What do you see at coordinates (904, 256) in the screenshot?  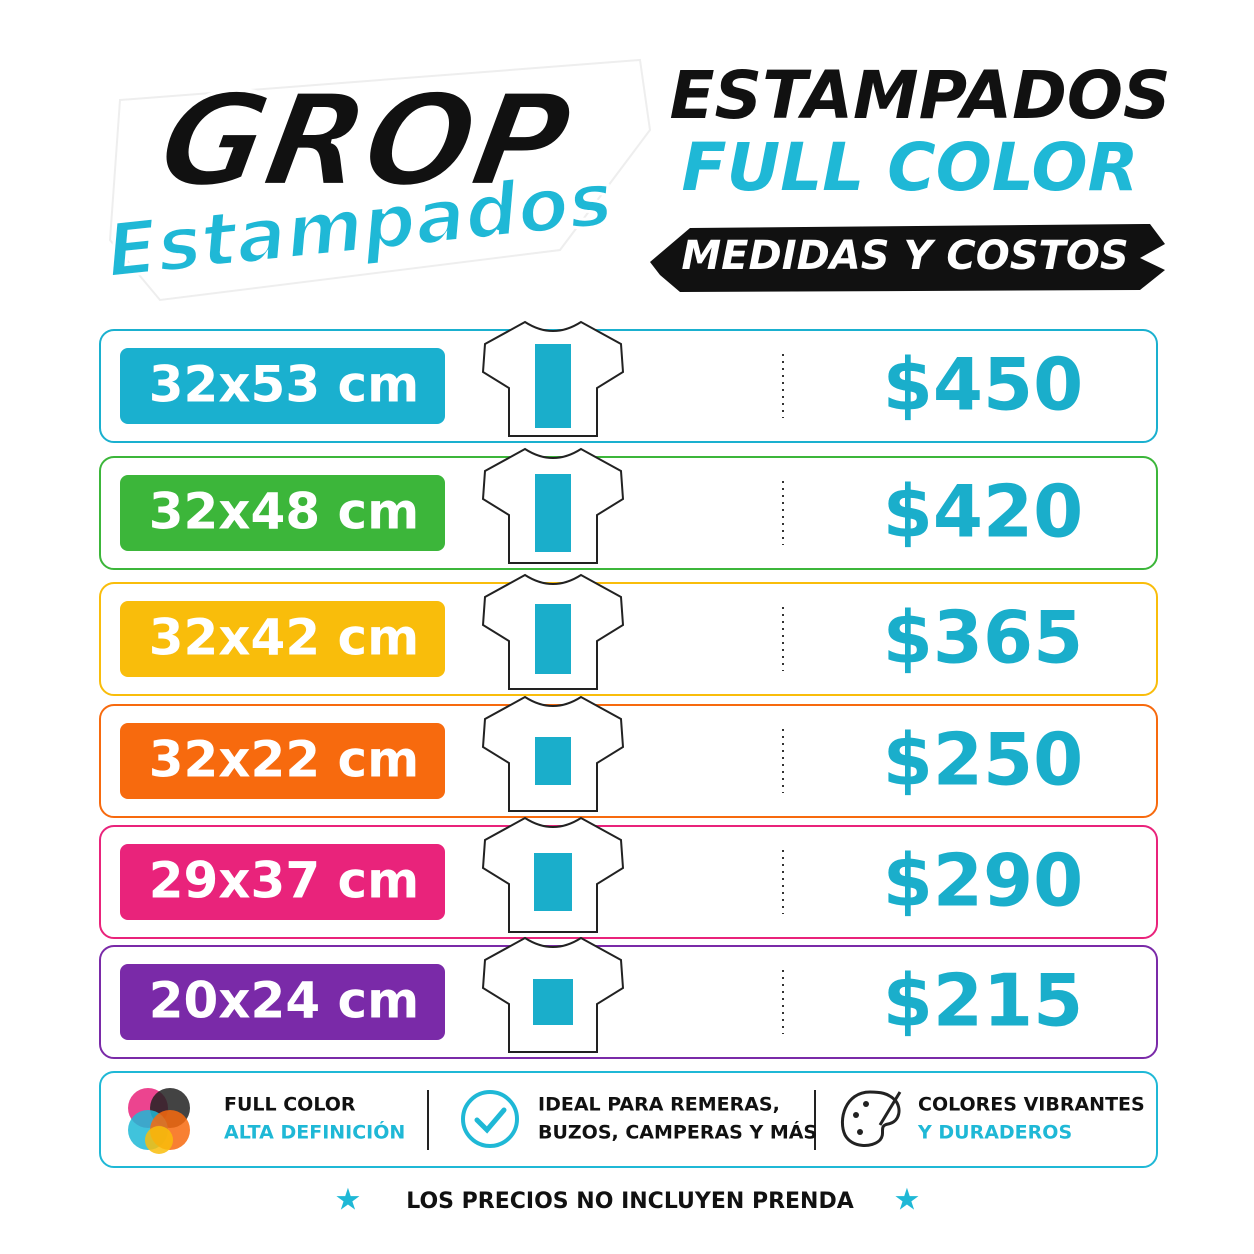 I see `banner-text: MEDIDAS Y COSTOS` at bounding box center [904, 256].